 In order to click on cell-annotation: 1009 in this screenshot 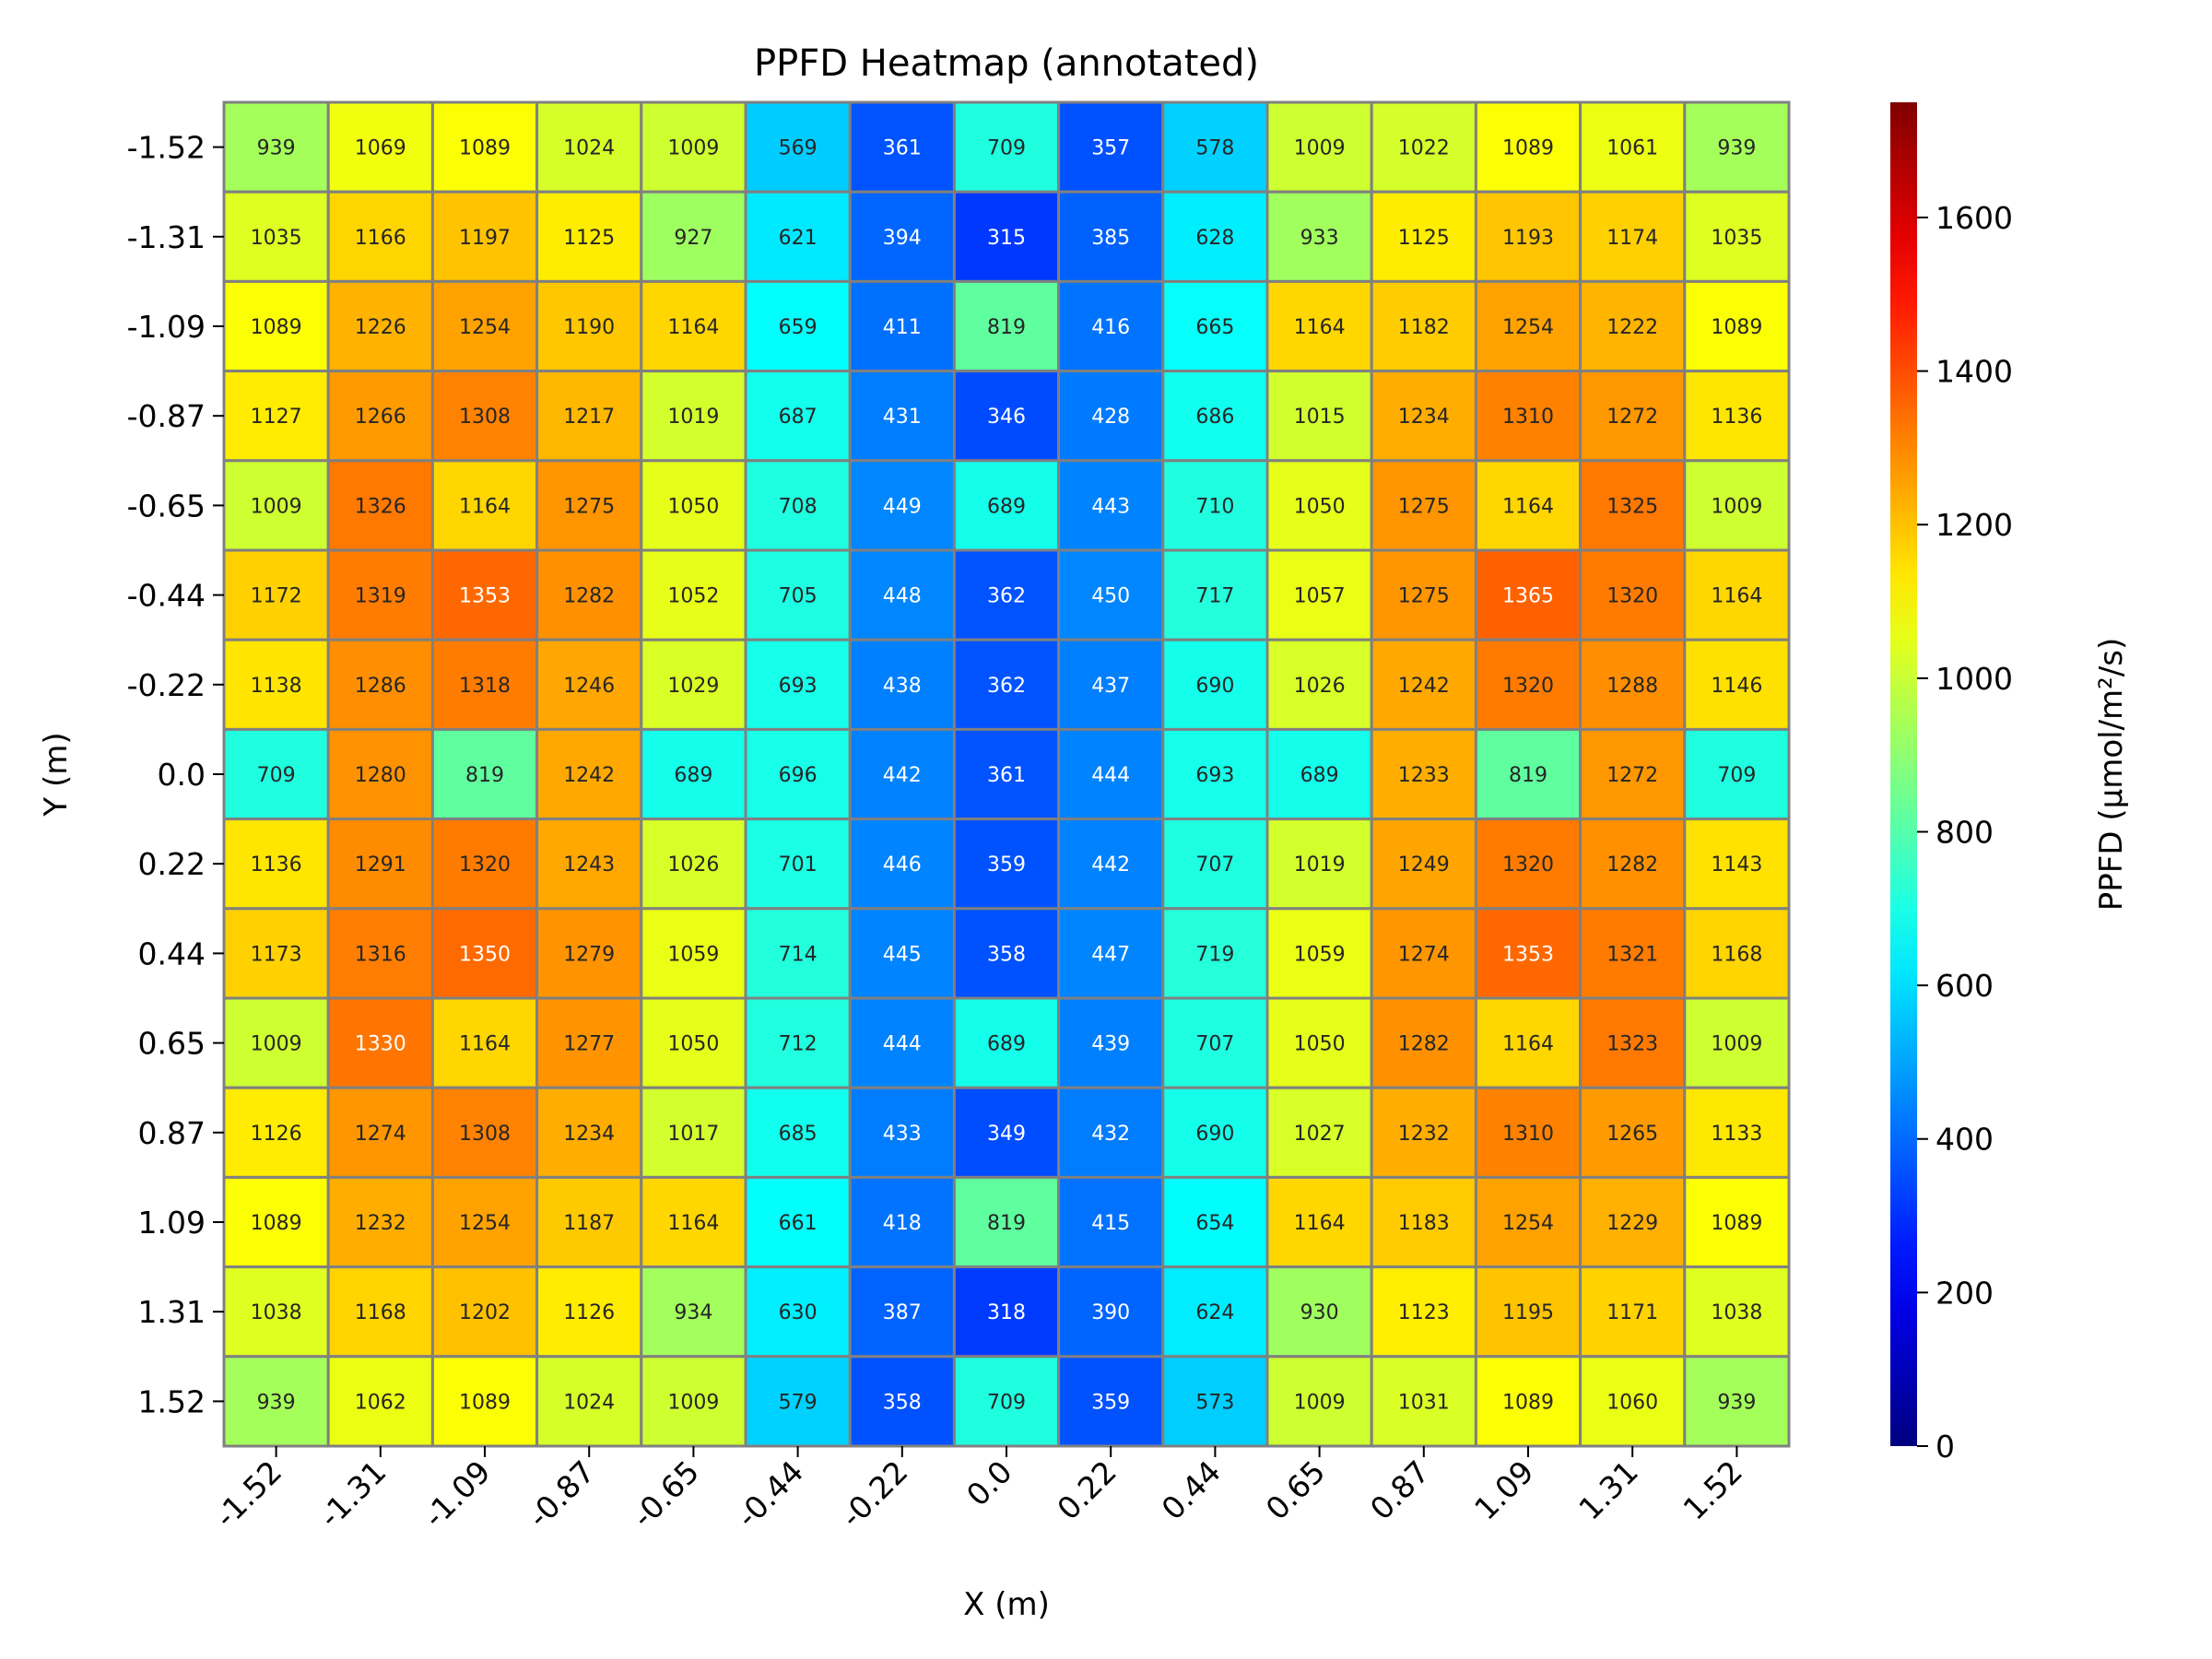, I will do `click(693, 148)`.